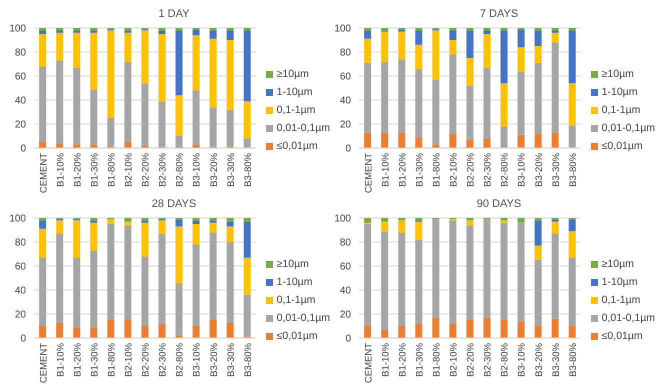 The image size is (661, 392). Describe the element at coordinates (522, 169) in the screenshot. I see `x-tick-label: B3-10%` at that location.